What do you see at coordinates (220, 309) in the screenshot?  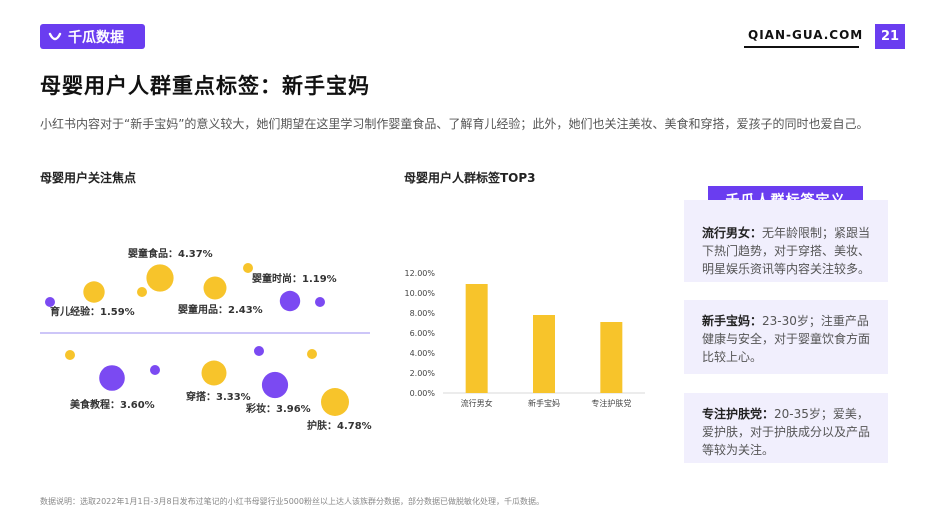 I see `bubble-label-2: 婴童用品：2.43%` at bounding box center [220, 309].